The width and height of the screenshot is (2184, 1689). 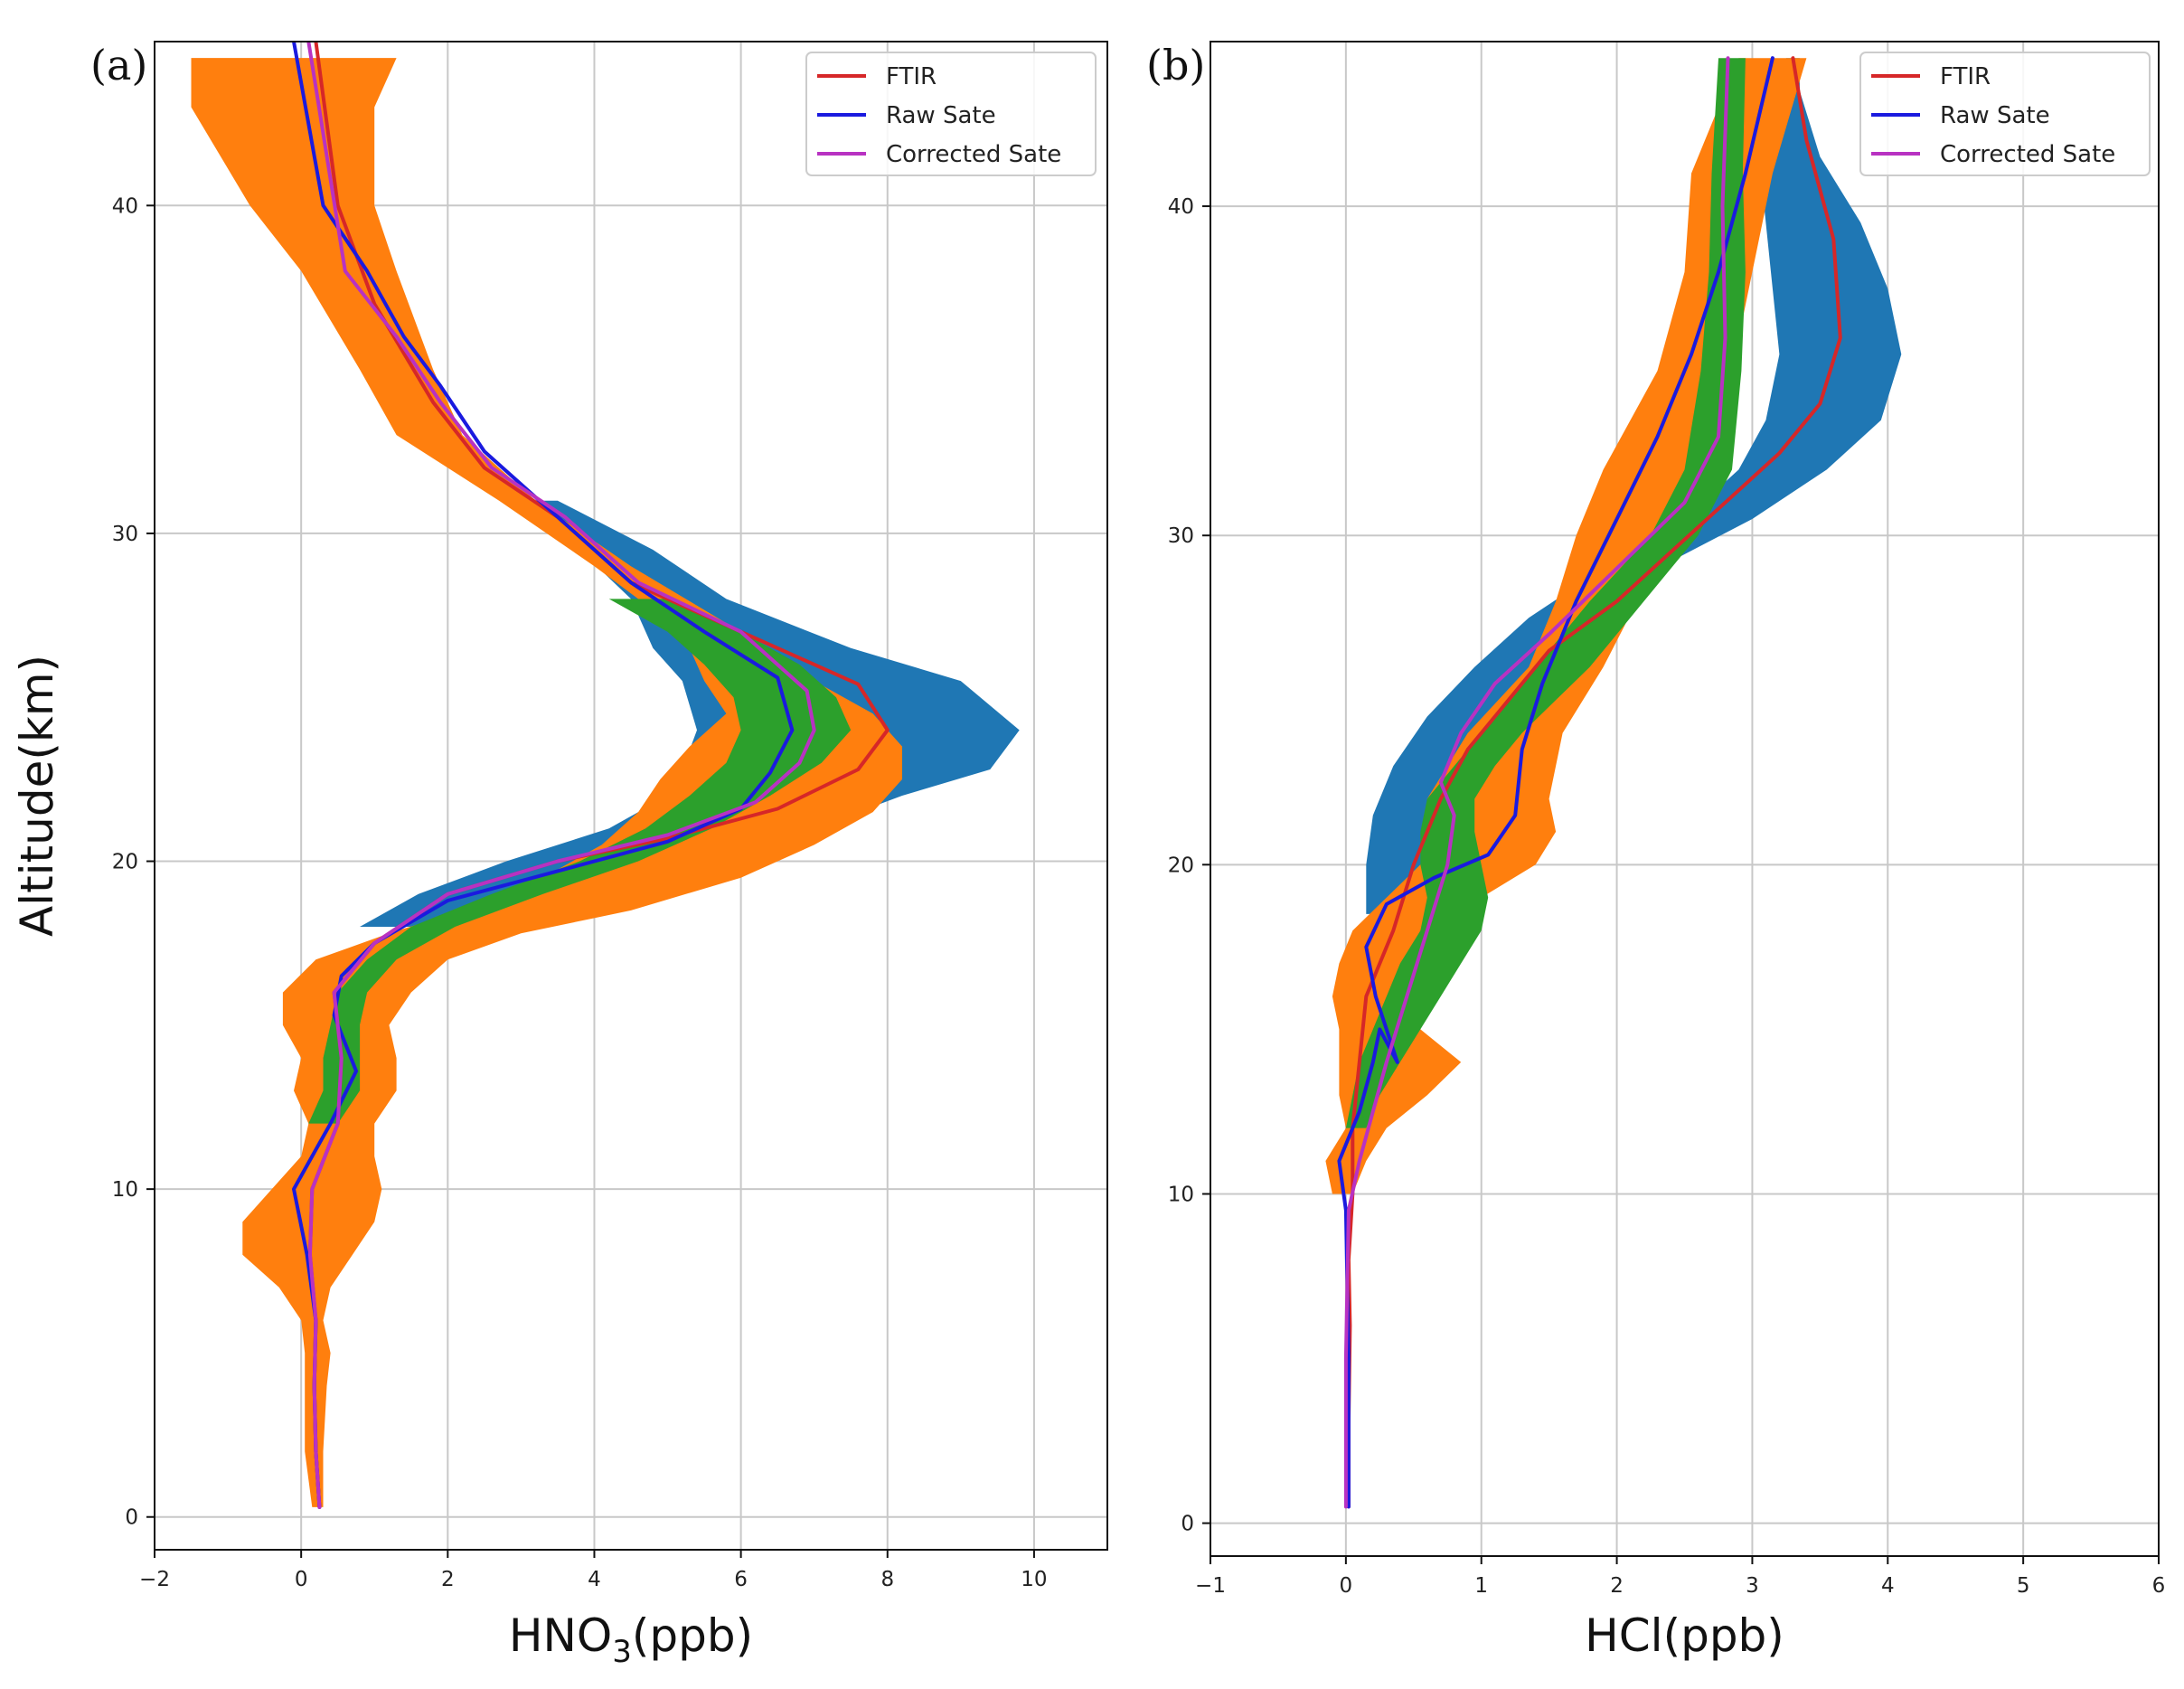 What do you see at coordinates (1623, 1635) in the screenshot?
I see `x-axis-title-main: HCl` at bounding box center [1623, 1635].